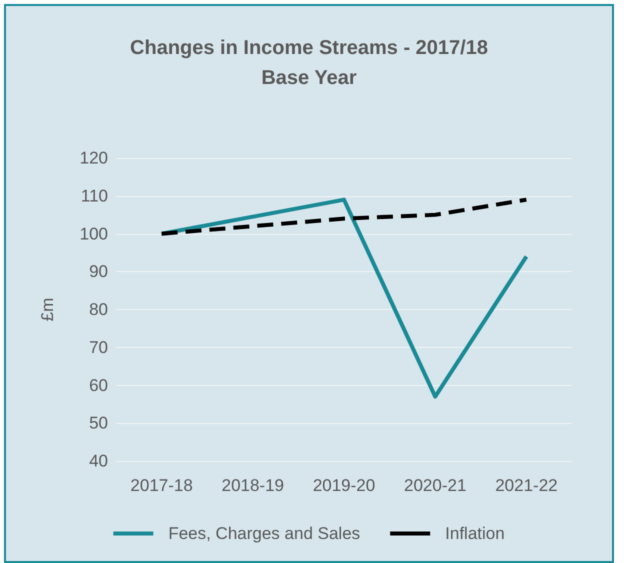 The image size is (624, 563). Describe the element at coordinates (253, 485) in the screenshot. I see `x-tick-label: 2018-19` at that location.